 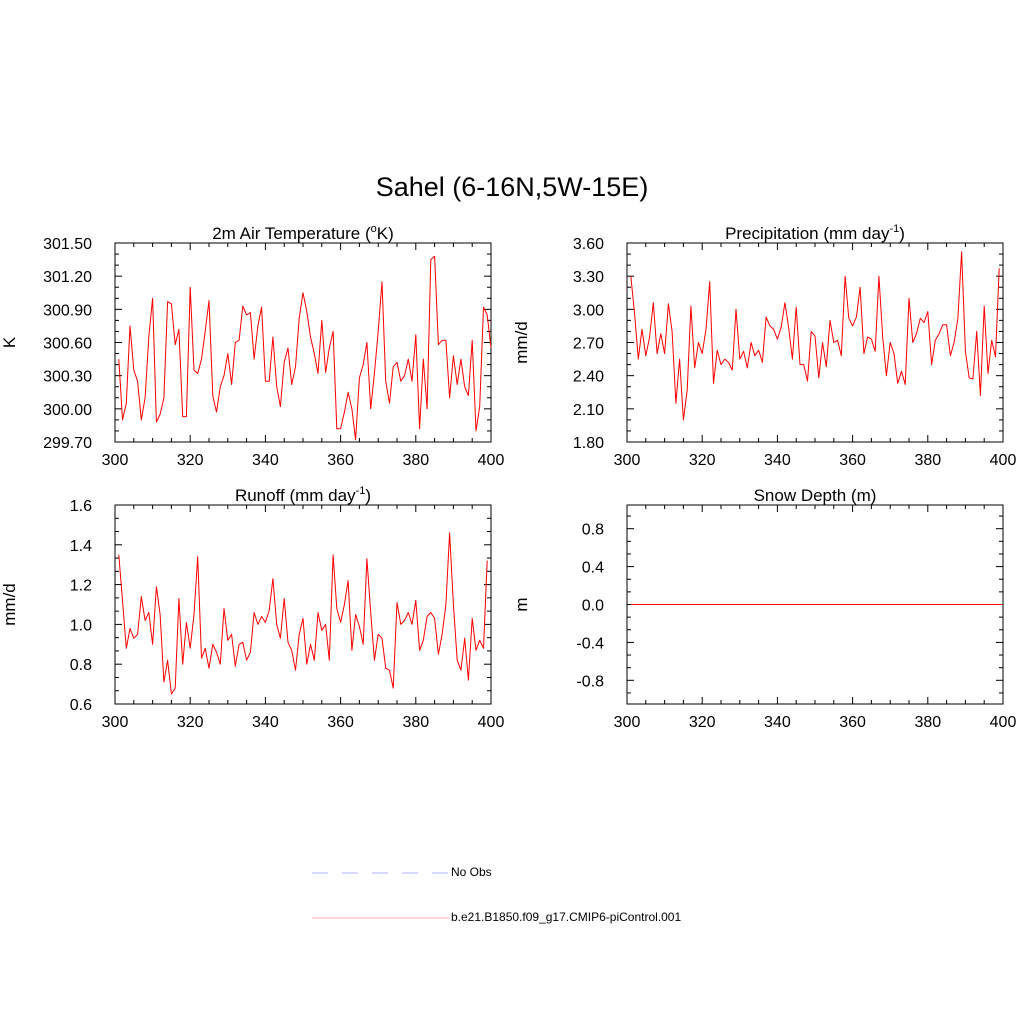 What do you see at coordinates (81, 586) in the screenshot?
I see `runoff-y-tick-label: 1.2` at bounding box center [81, 586].